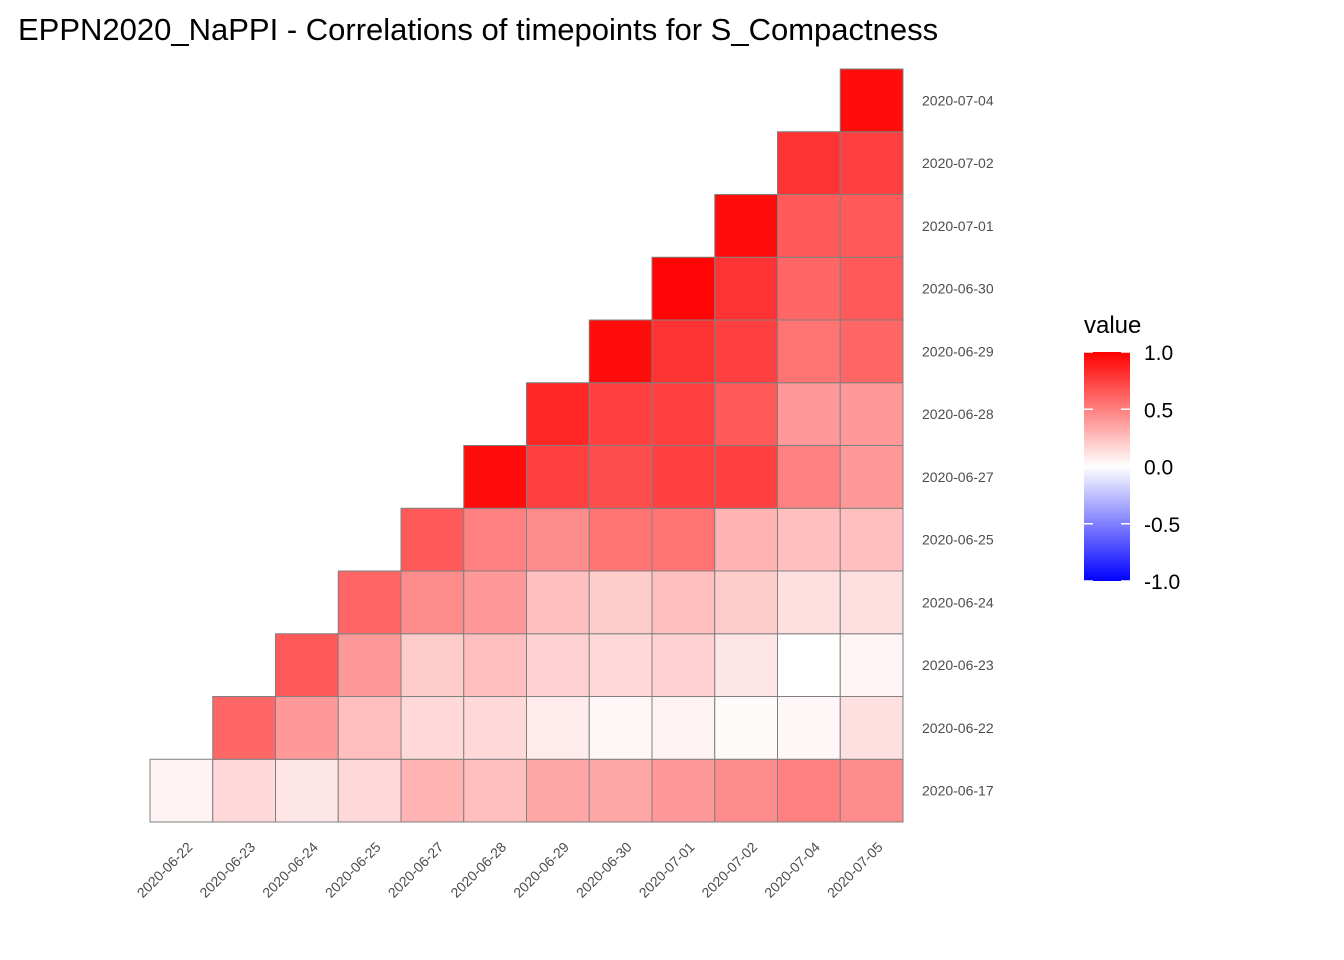  Describe the element at coordinates (958, 477) in the screenshot. I see `y-tick-label: 2020-06-27` at that location.